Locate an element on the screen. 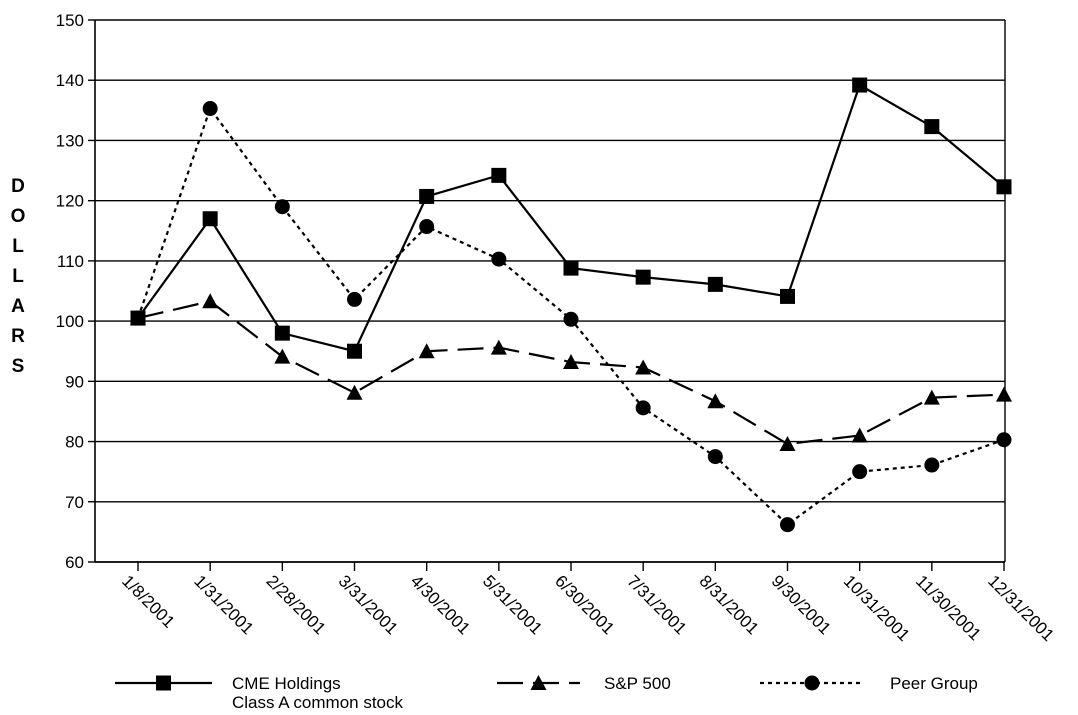 Image resolution: width=1078 pixels, height=715 pixels. y-axis-label-letter: O is located at coordinates (18, 216).